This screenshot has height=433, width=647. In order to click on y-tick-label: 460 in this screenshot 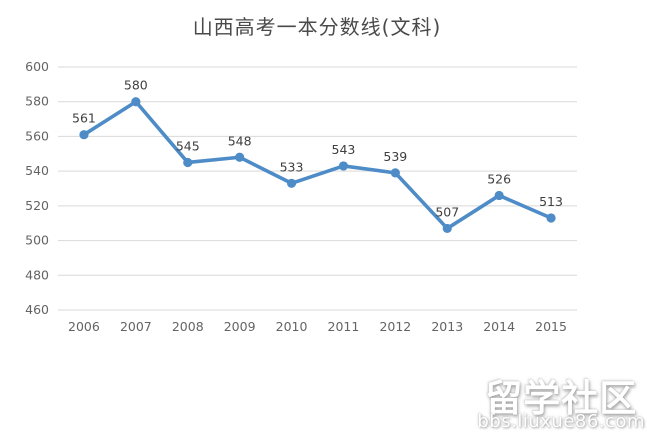, I will do `click(37, 309)`.